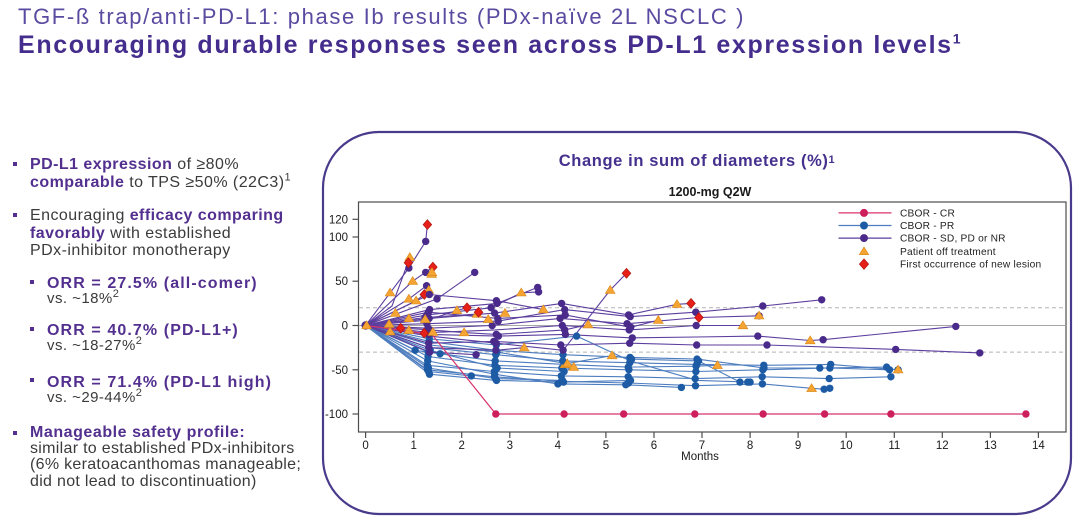 This screenshot has height=522, width=1080. Describe the element at coordinates (413, 446) in the screenshot. I see `svg-text: 1` at that location.